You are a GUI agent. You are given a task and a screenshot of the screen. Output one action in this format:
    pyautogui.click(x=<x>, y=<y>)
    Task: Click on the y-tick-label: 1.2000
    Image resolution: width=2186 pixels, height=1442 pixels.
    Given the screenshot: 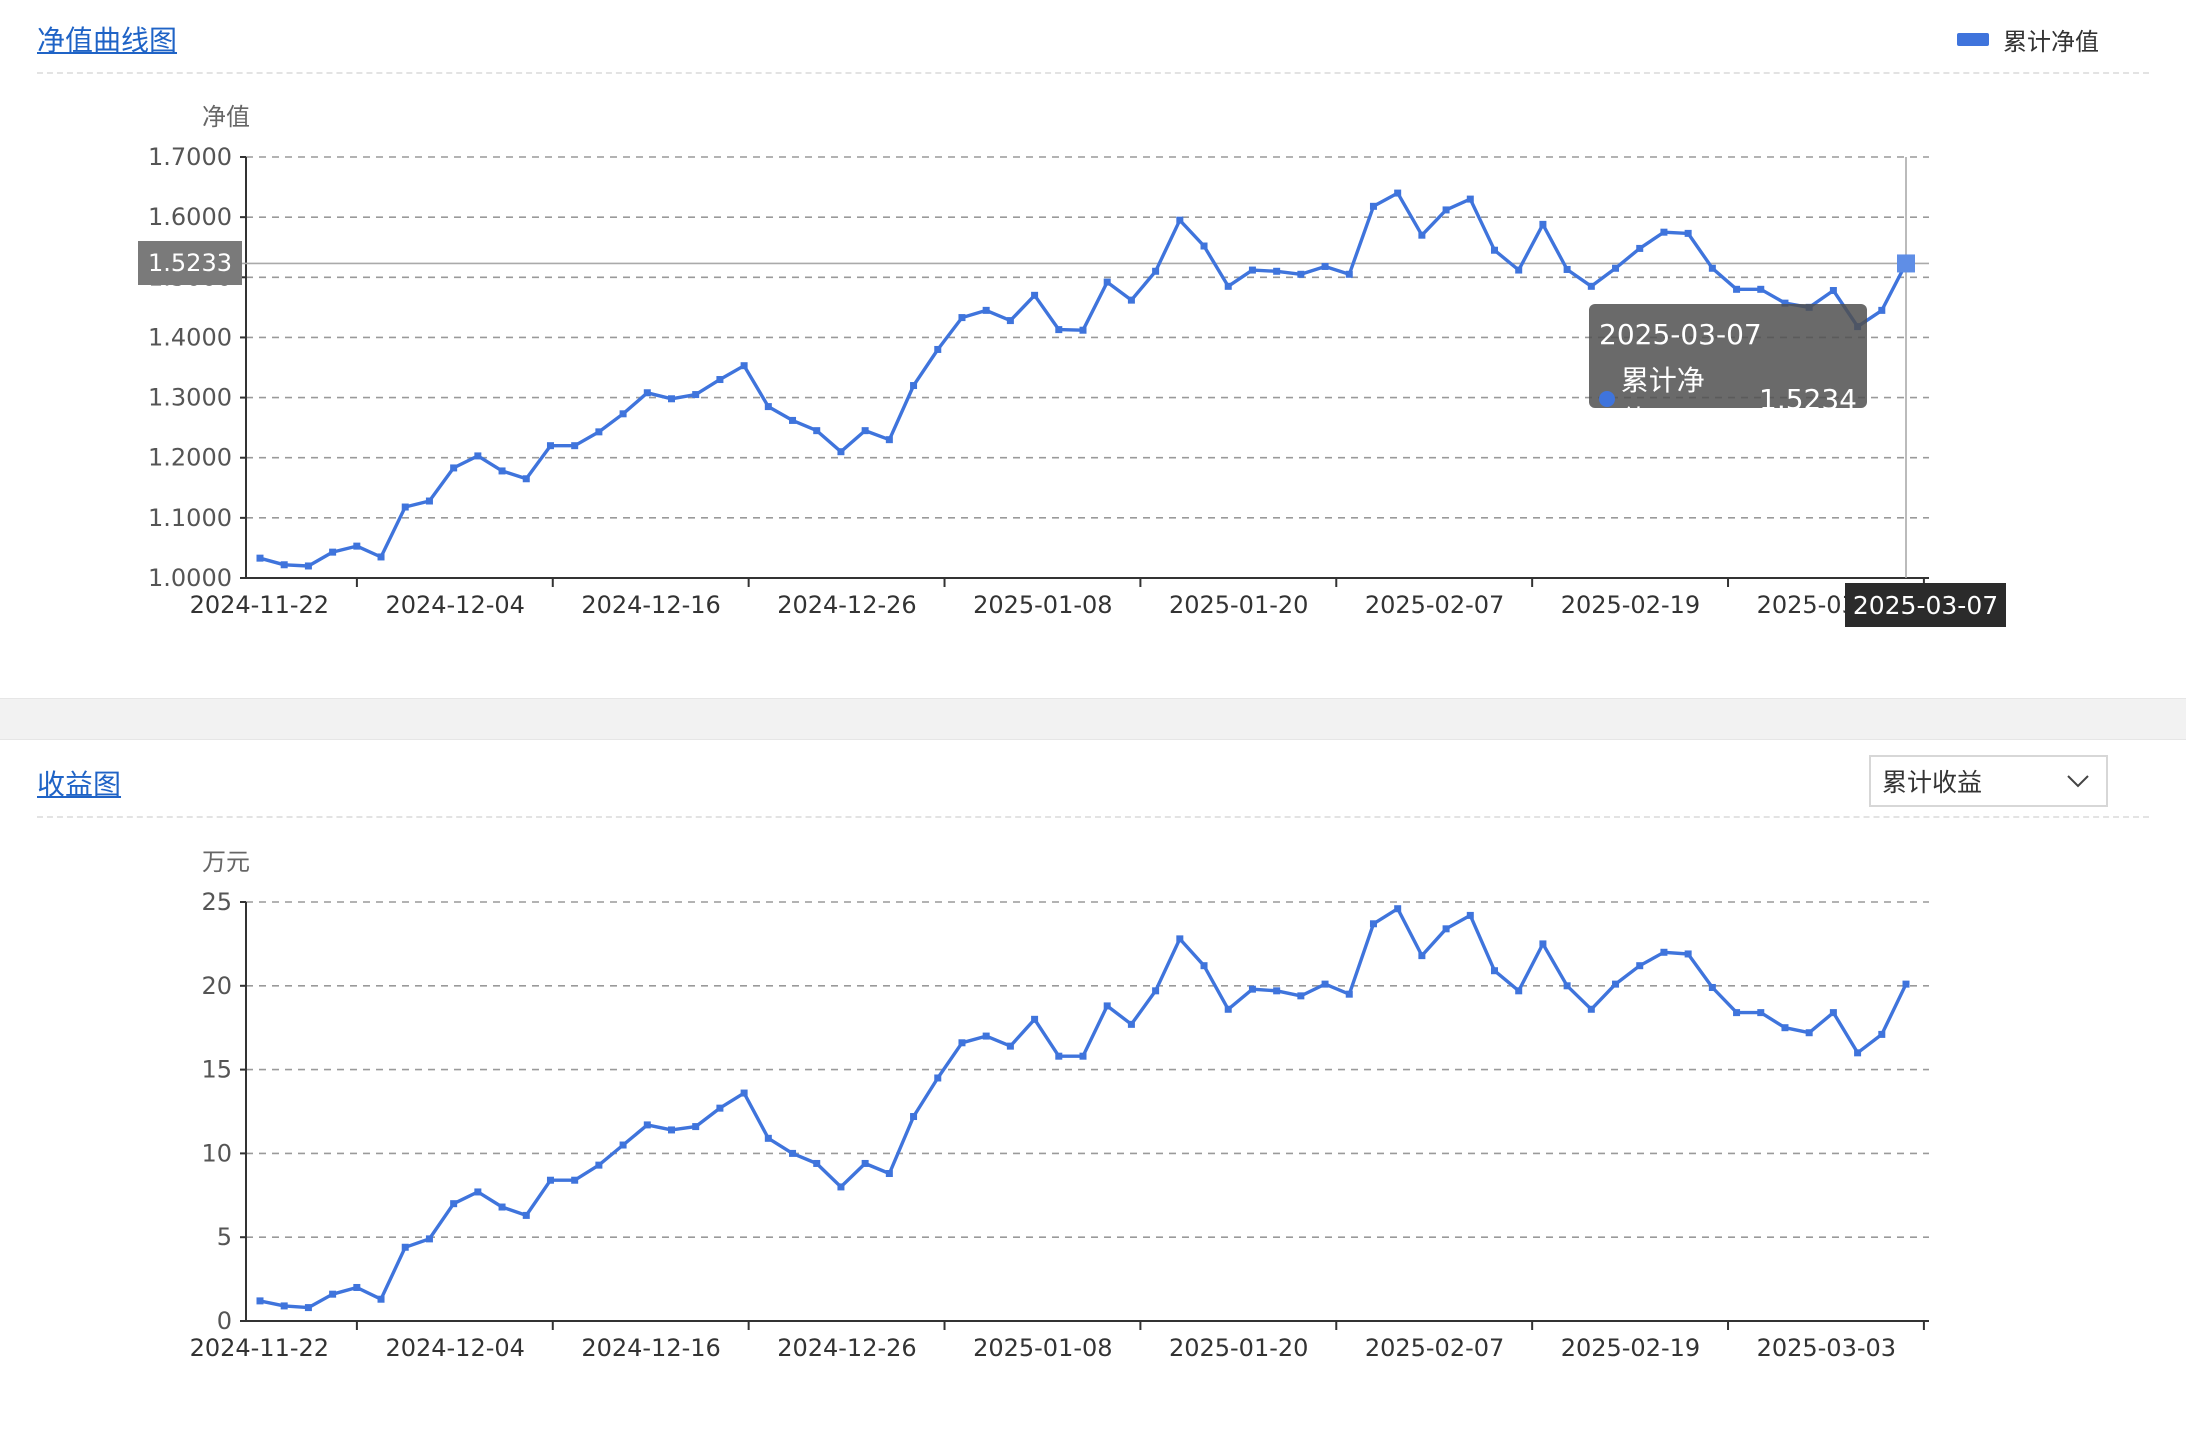 What is the action you would take?
    pyautogui.click(x=190, y=458)
    